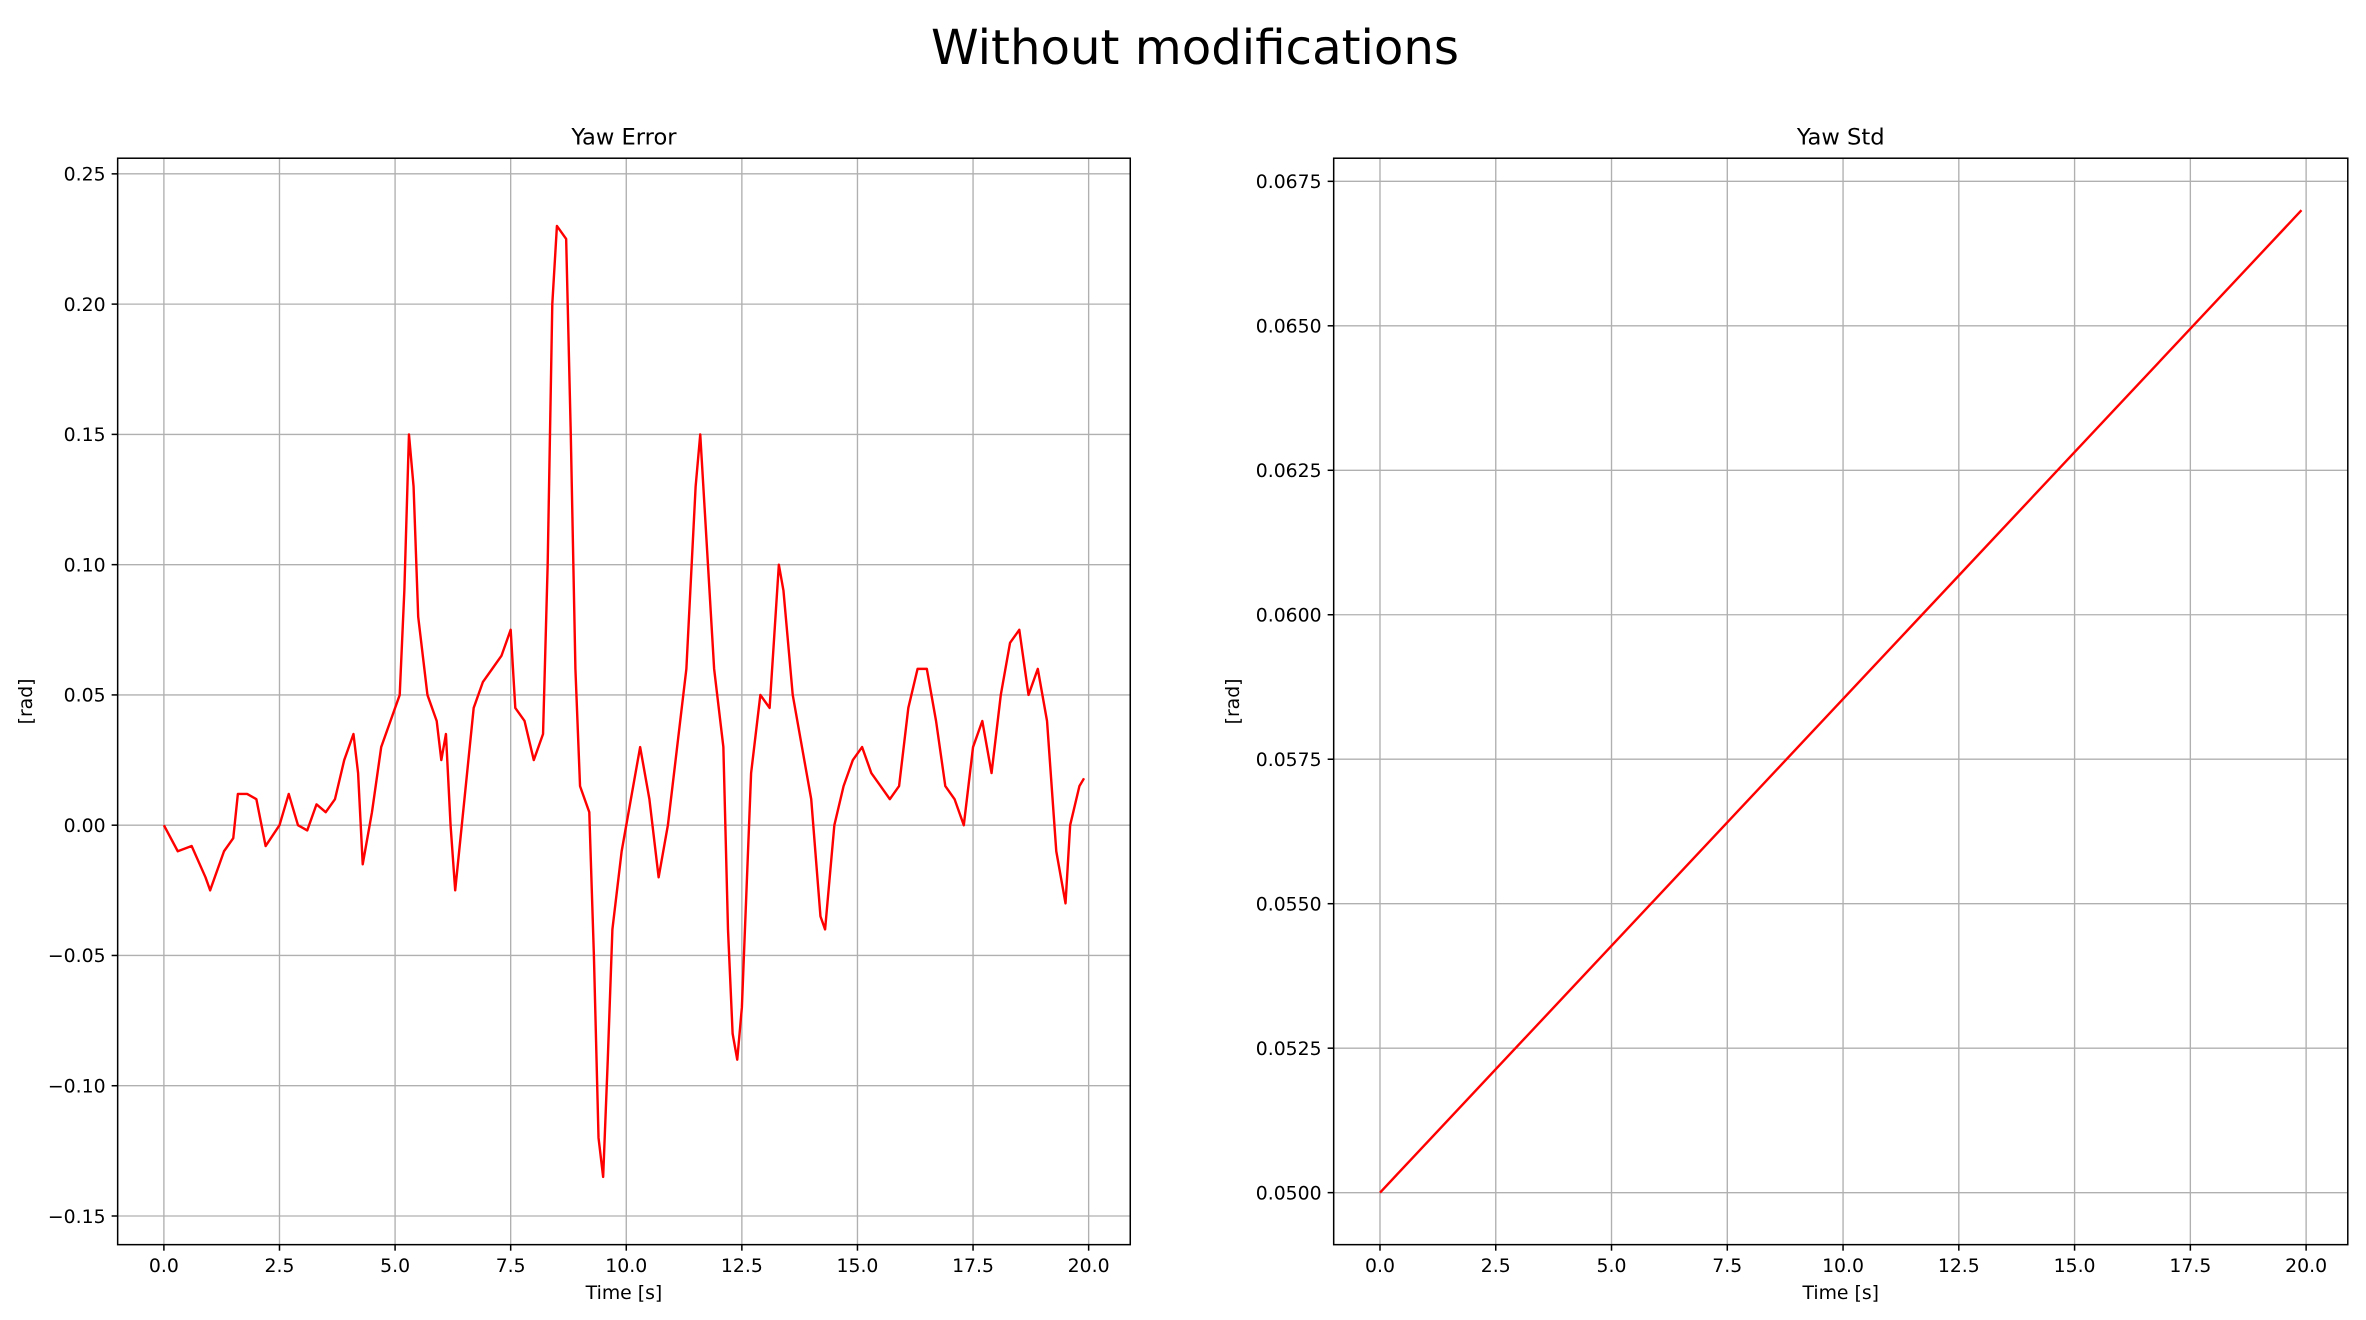  What do you see at coordinates (85, 175) in the screenshot?
I see `y-tick-label: 0.25` at bounding box center [85, 175].